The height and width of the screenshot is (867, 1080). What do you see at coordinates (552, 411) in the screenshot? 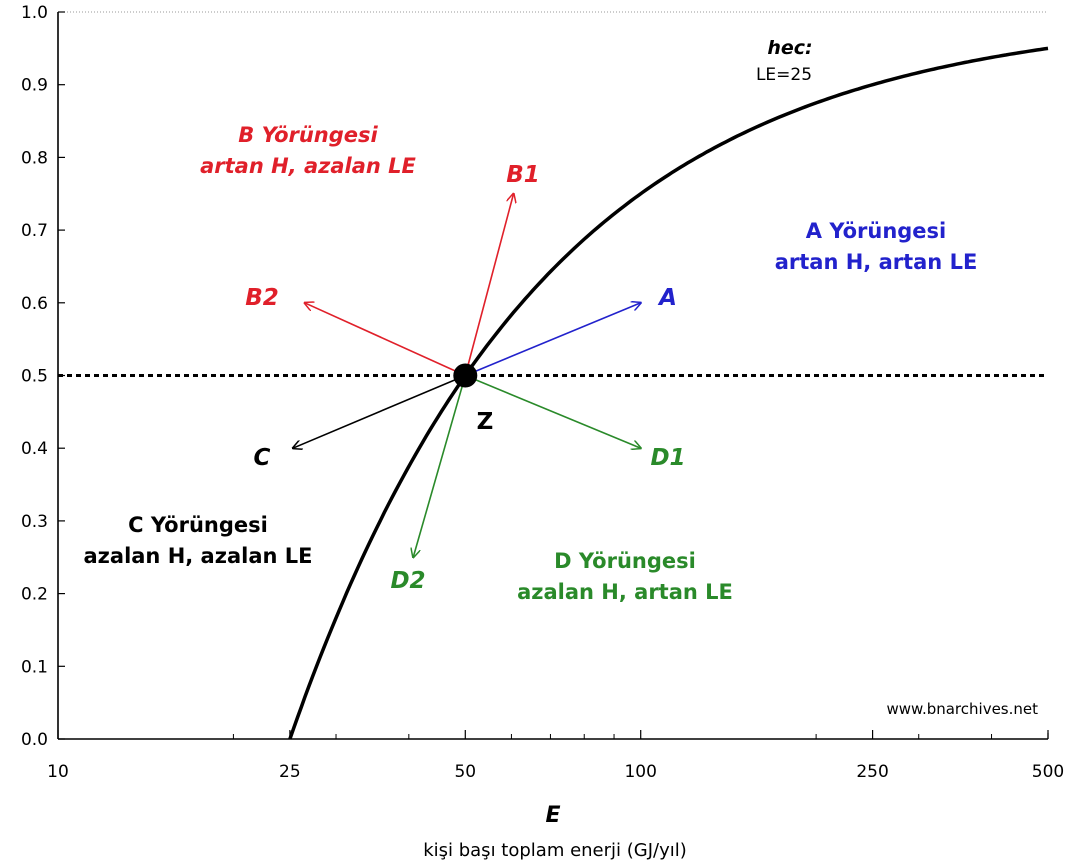
I see `arrow-d1` at bounding box center [552, 411].